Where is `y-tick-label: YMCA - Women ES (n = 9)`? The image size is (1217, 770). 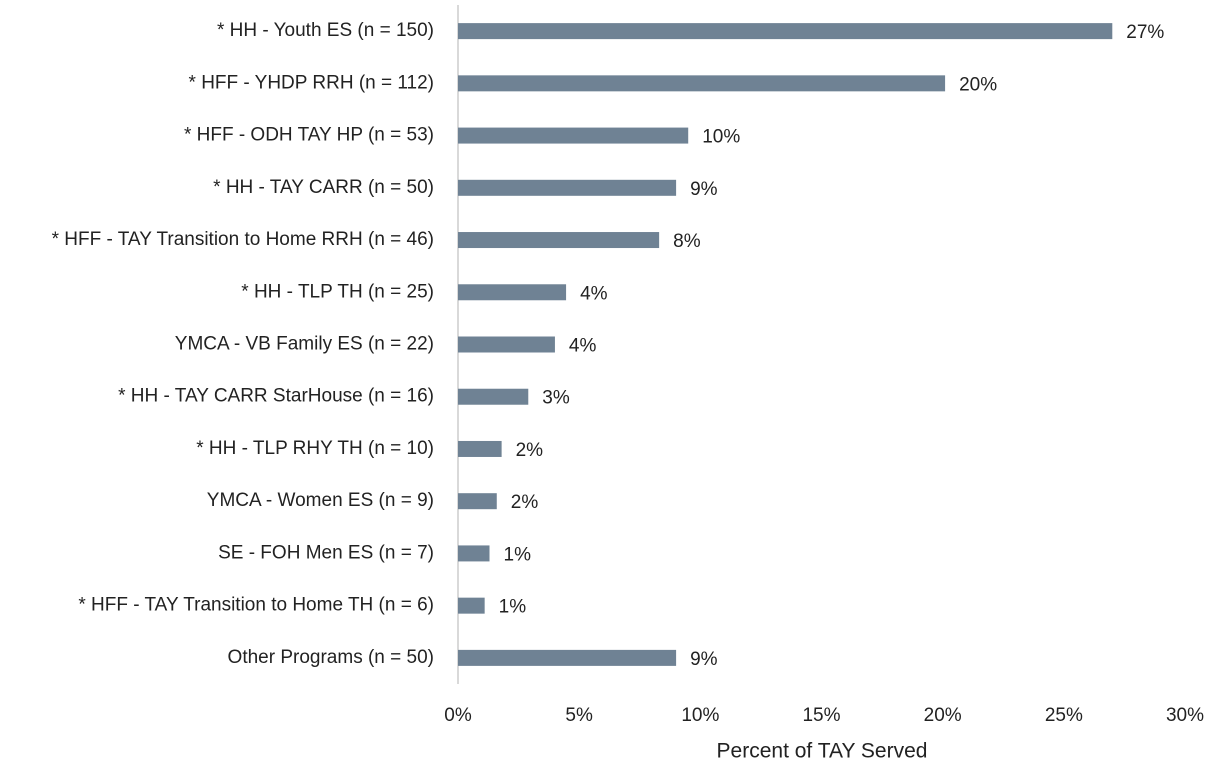
y-tick-label: YMCA - Women ES (n = 9) is located at coordinates (320, 500).